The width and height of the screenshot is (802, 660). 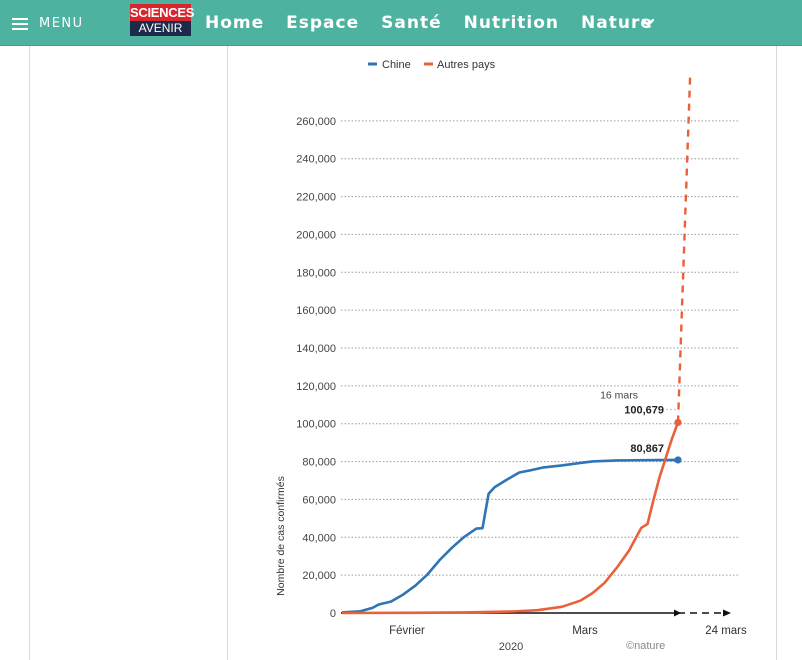 What do you see at coordinates (678, 422) in the screenshot?
I see `endpoint-autres-pays` at bounding box center [678, 422].